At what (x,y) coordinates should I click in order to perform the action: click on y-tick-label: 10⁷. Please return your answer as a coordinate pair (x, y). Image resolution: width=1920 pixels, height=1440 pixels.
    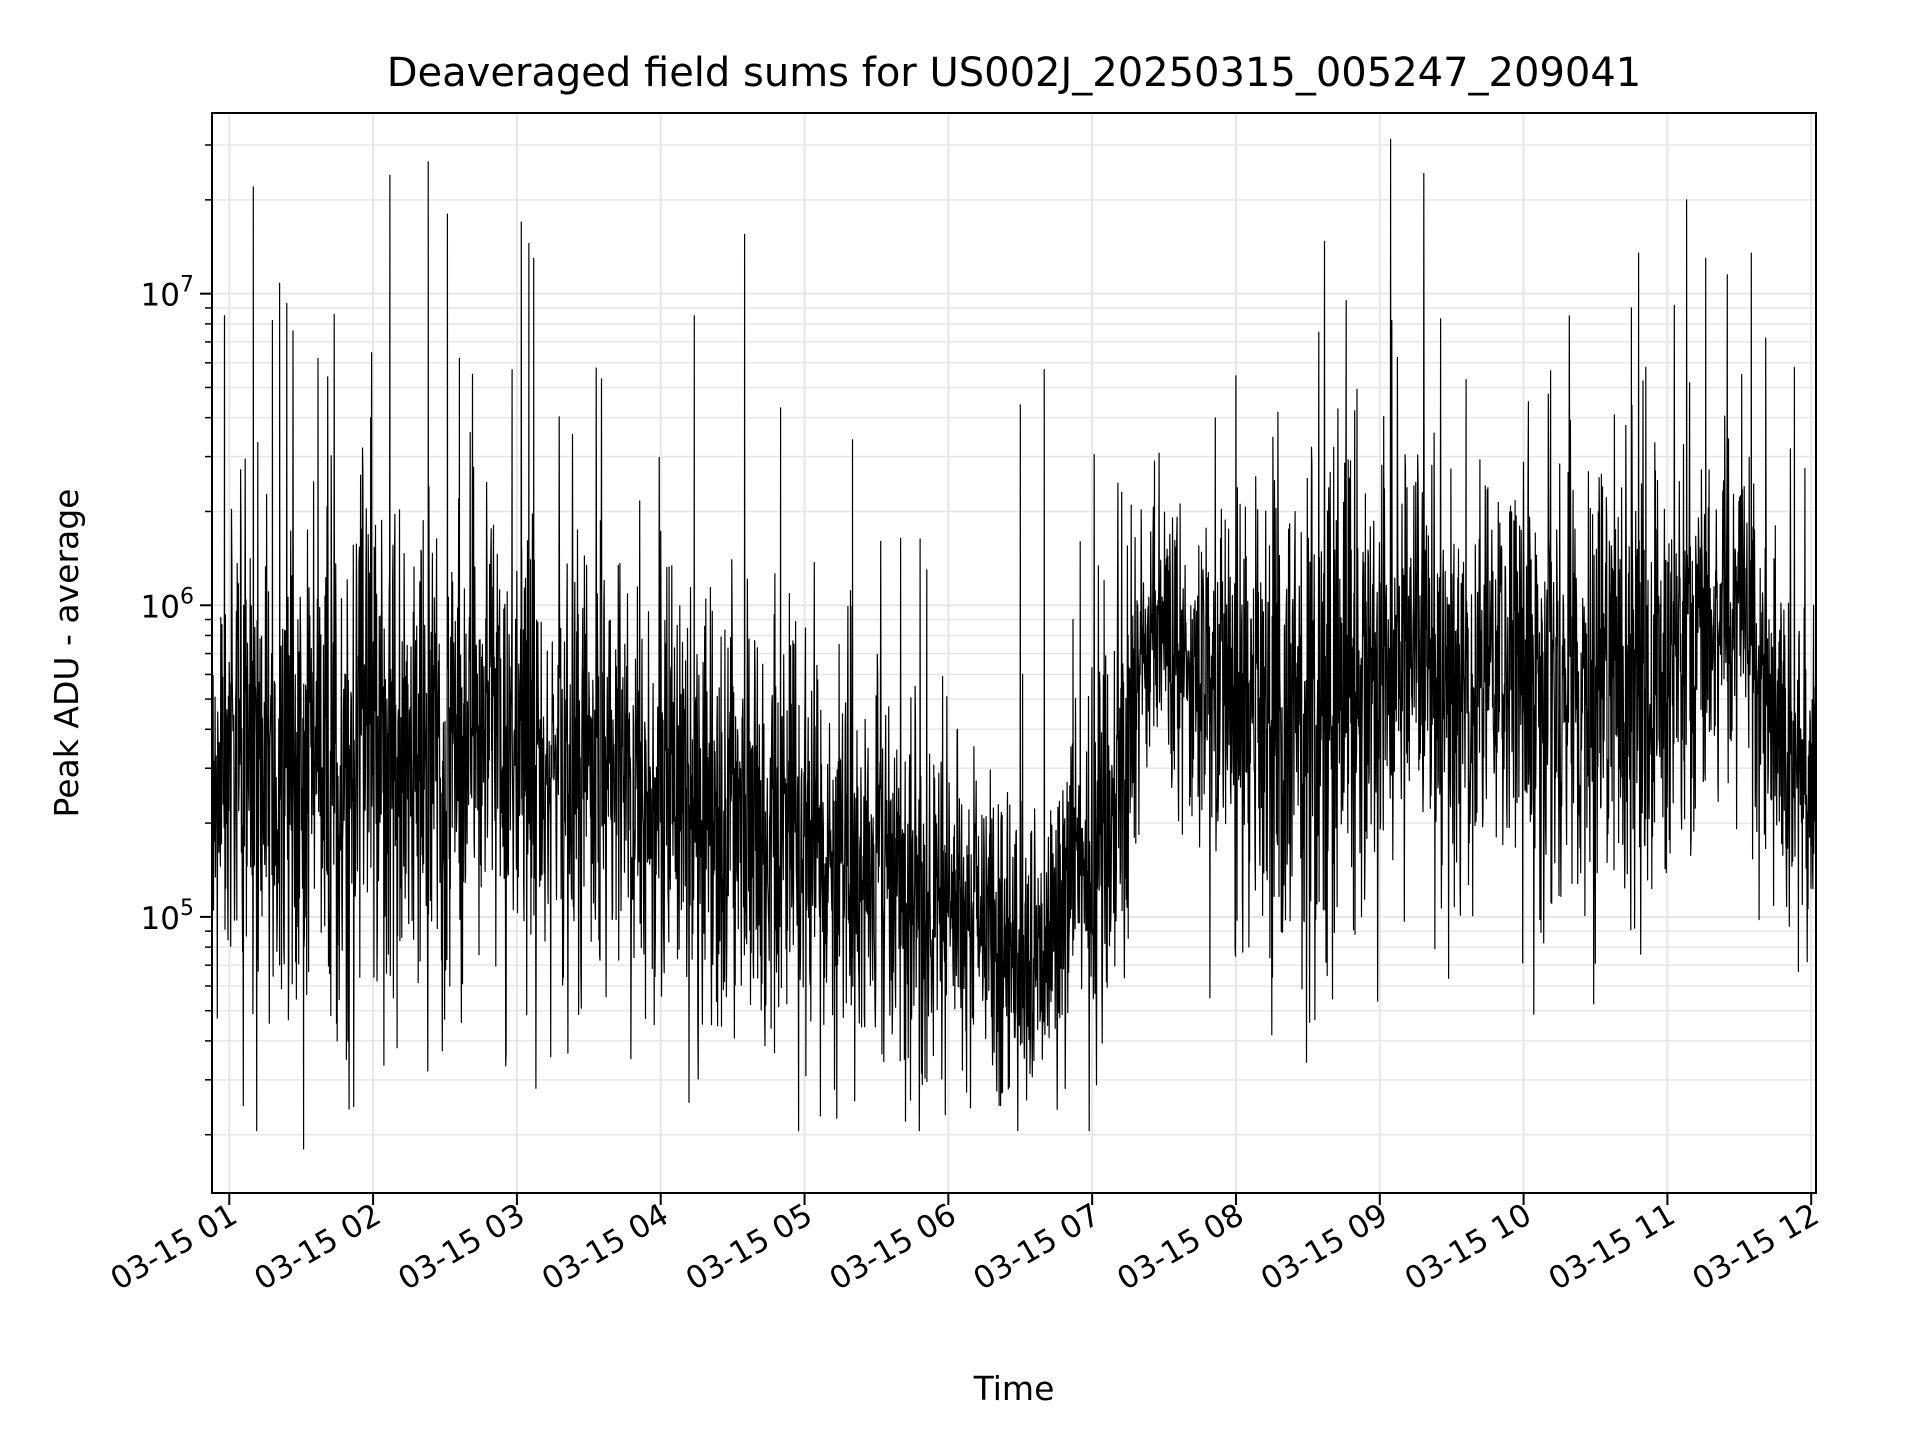
    Looking at the image, I should click on (167, 293).